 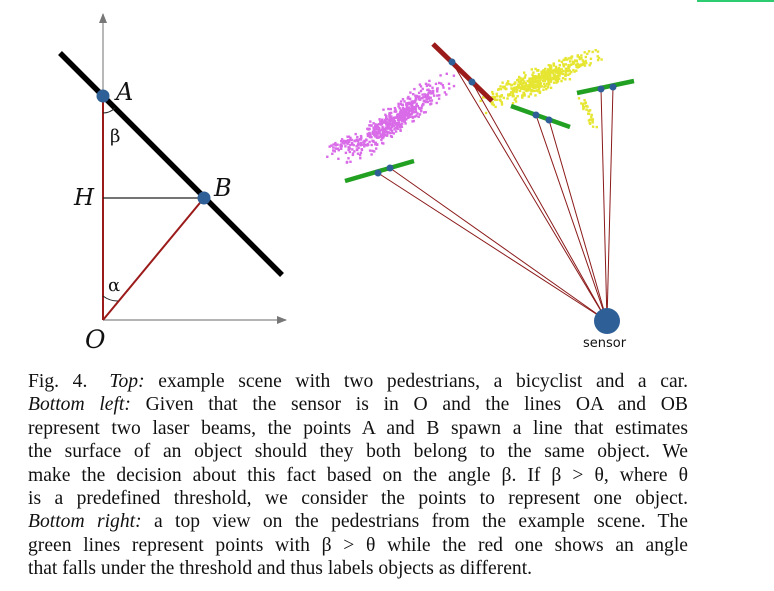 What do you see at coordinates (127, 381) in the screenshot?
I see `caption-top-label: Top:` at bounding box center [127, 381].